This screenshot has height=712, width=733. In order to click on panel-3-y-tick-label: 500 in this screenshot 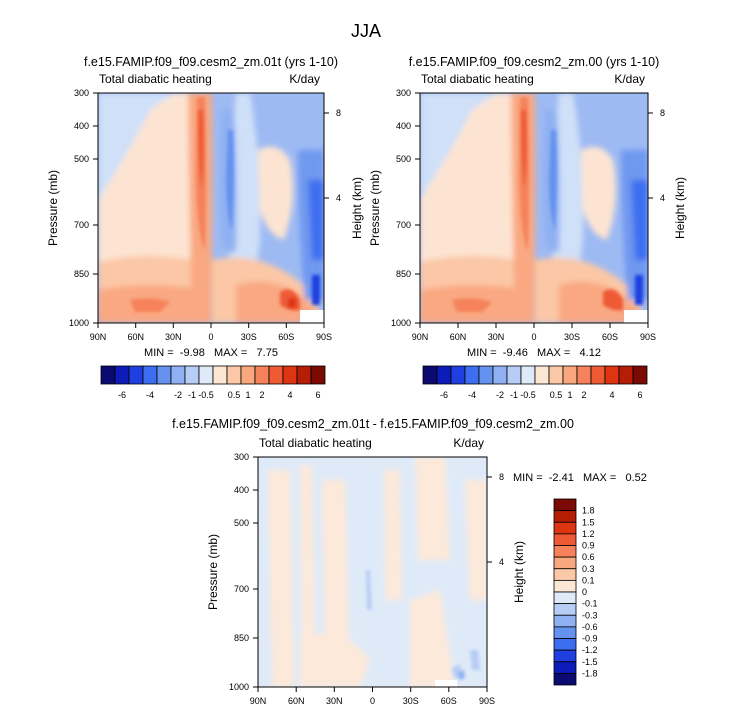, I will do `click(241, 523)`.